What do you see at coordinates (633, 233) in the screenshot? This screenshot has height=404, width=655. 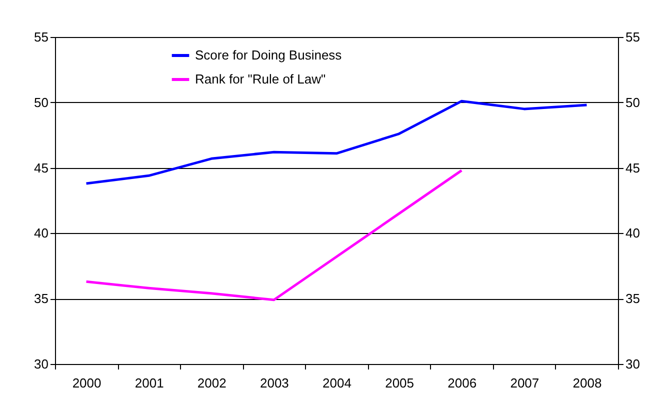 I see `y2-tick-label: 40` at bounding box center [633, 233].